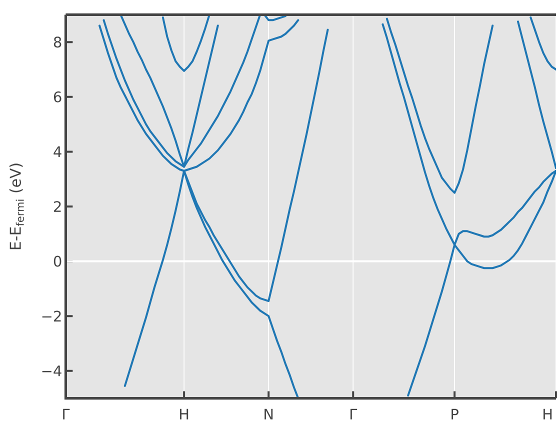 The height and width of the screenshot is (428, 557). What do you see at coordinates (58, 96) in the screenshot?
I see `y-tick-label: 6` at bounding box center [58, 96].